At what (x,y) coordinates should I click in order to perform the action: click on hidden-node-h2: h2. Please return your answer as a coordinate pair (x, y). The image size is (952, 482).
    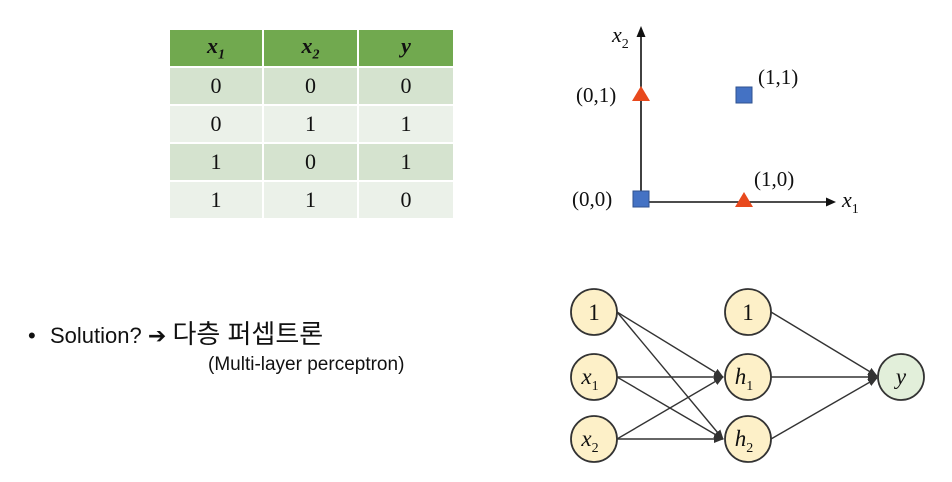
    Looking at the image, I should click on (748, 439).